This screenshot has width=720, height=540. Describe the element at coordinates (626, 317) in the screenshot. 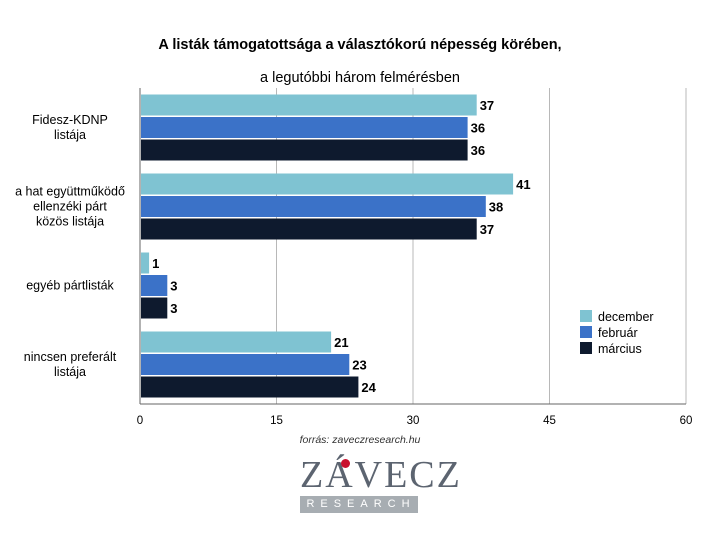

I see `legend-label: december` at that location.